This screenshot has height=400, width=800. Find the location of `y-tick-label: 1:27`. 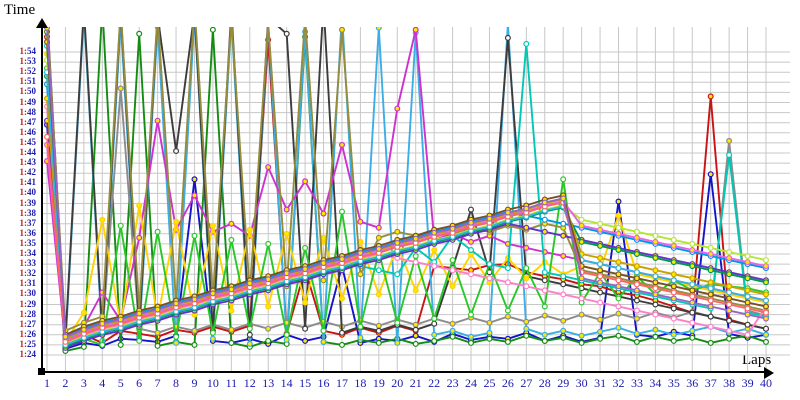

y-tick-label: 1:27 is located at coordinates (28, 323).